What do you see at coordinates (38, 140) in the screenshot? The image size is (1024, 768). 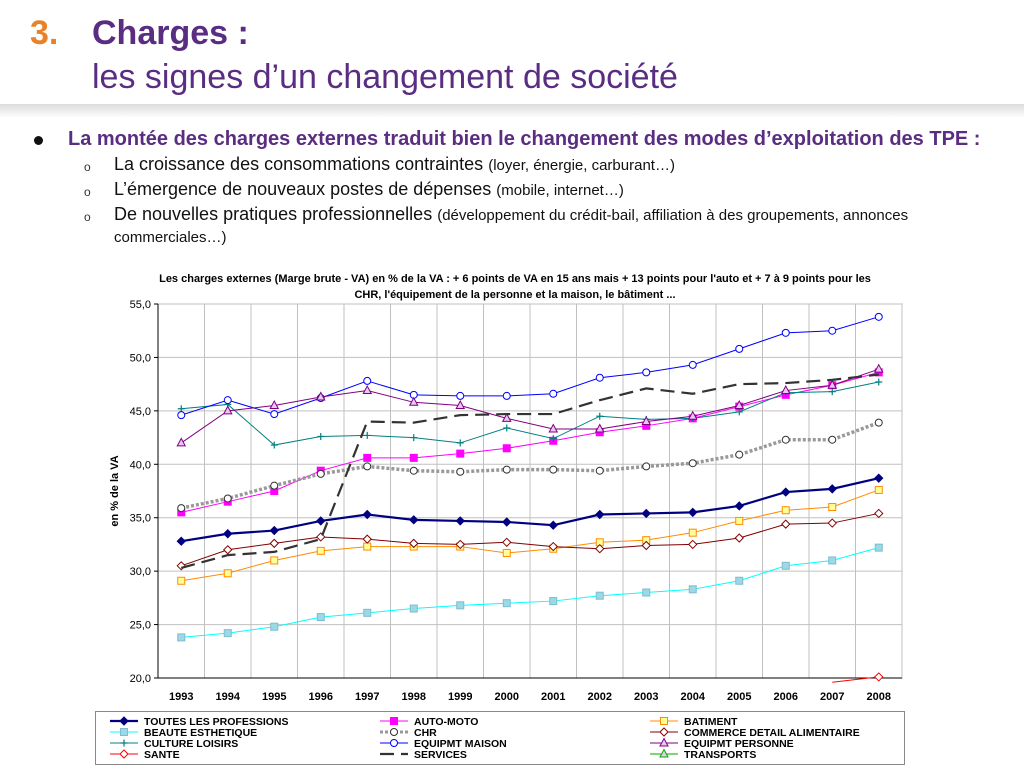 I see `bullet-dot-icon` at bounding box center [38, 140].